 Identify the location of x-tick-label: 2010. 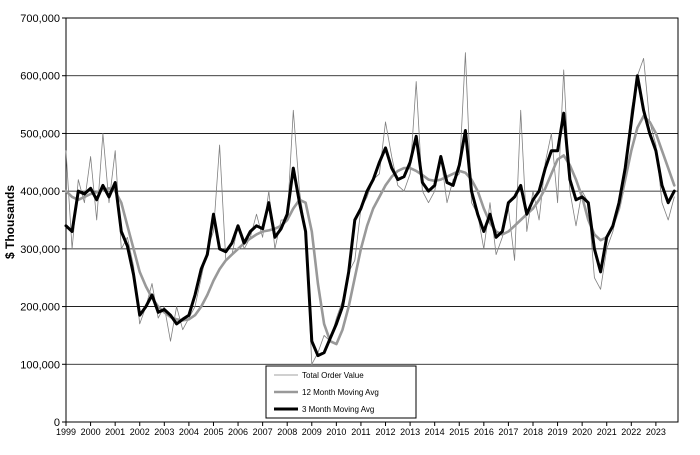
(336, 432).